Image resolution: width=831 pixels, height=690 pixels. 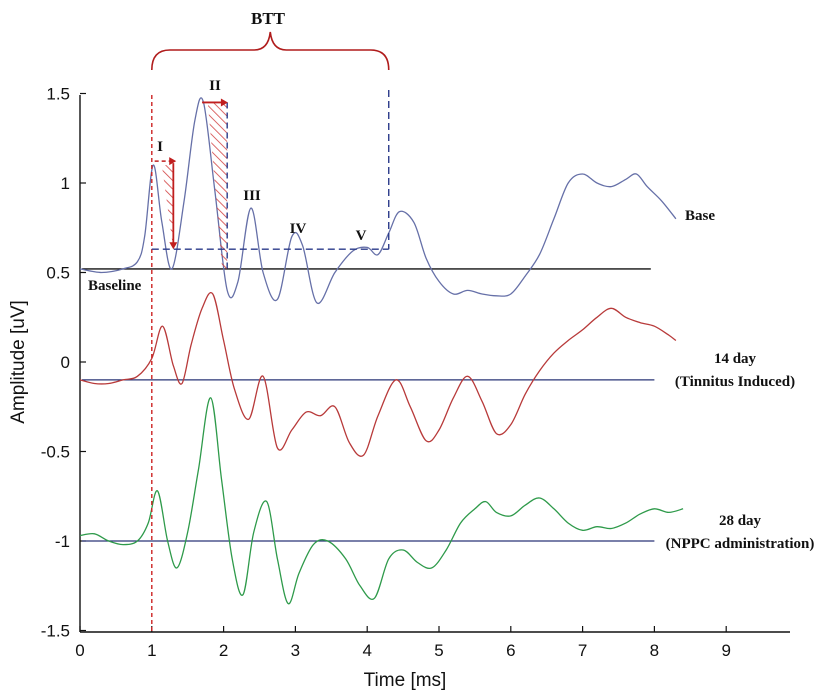 I want to click on day14-label: 14 day, so click(x=735, y=359).